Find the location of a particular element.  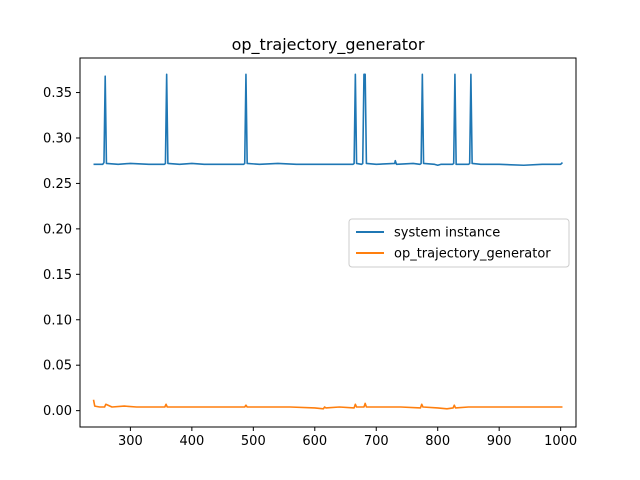

y-tick-label: 0.05 is located at coordinates (57, 366).